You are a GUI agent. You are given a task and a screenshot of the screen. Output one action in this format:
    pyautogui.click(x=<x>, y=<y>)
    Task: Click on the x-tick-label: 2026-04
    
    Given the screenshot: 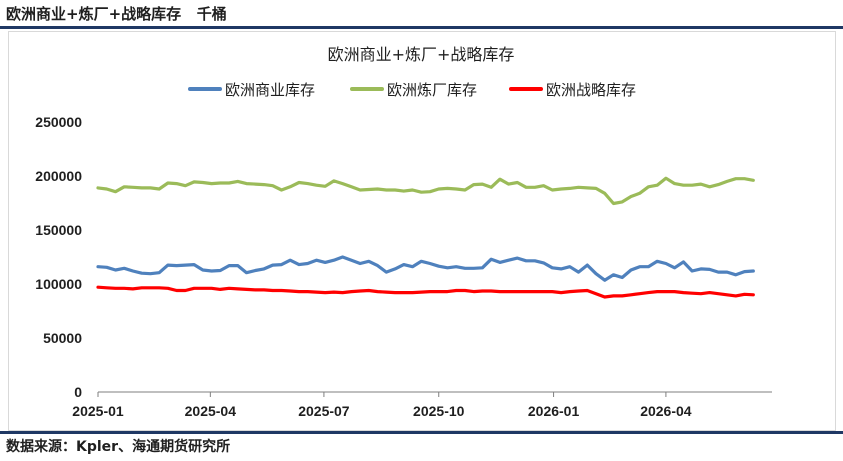 What is the action you would take?
    pyautogui.click(x=666, y=411)
    